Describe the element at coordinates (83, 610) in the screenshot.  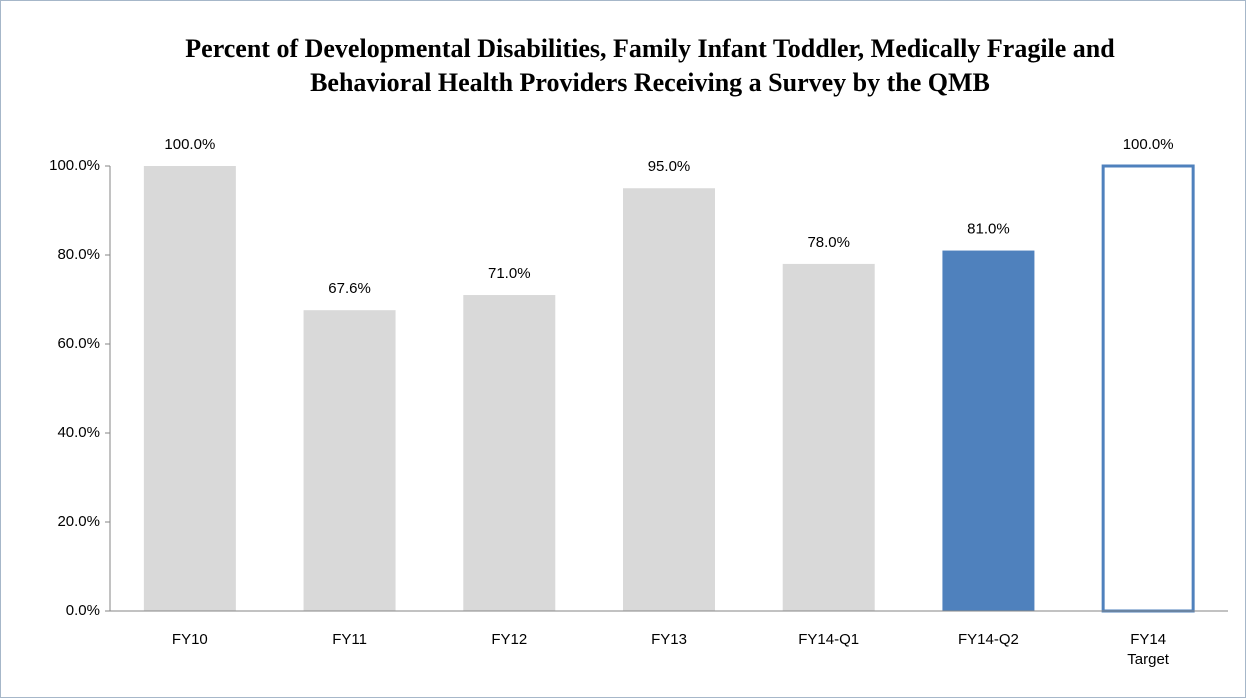
I see `y-tick-label: 0.0%` at that location.